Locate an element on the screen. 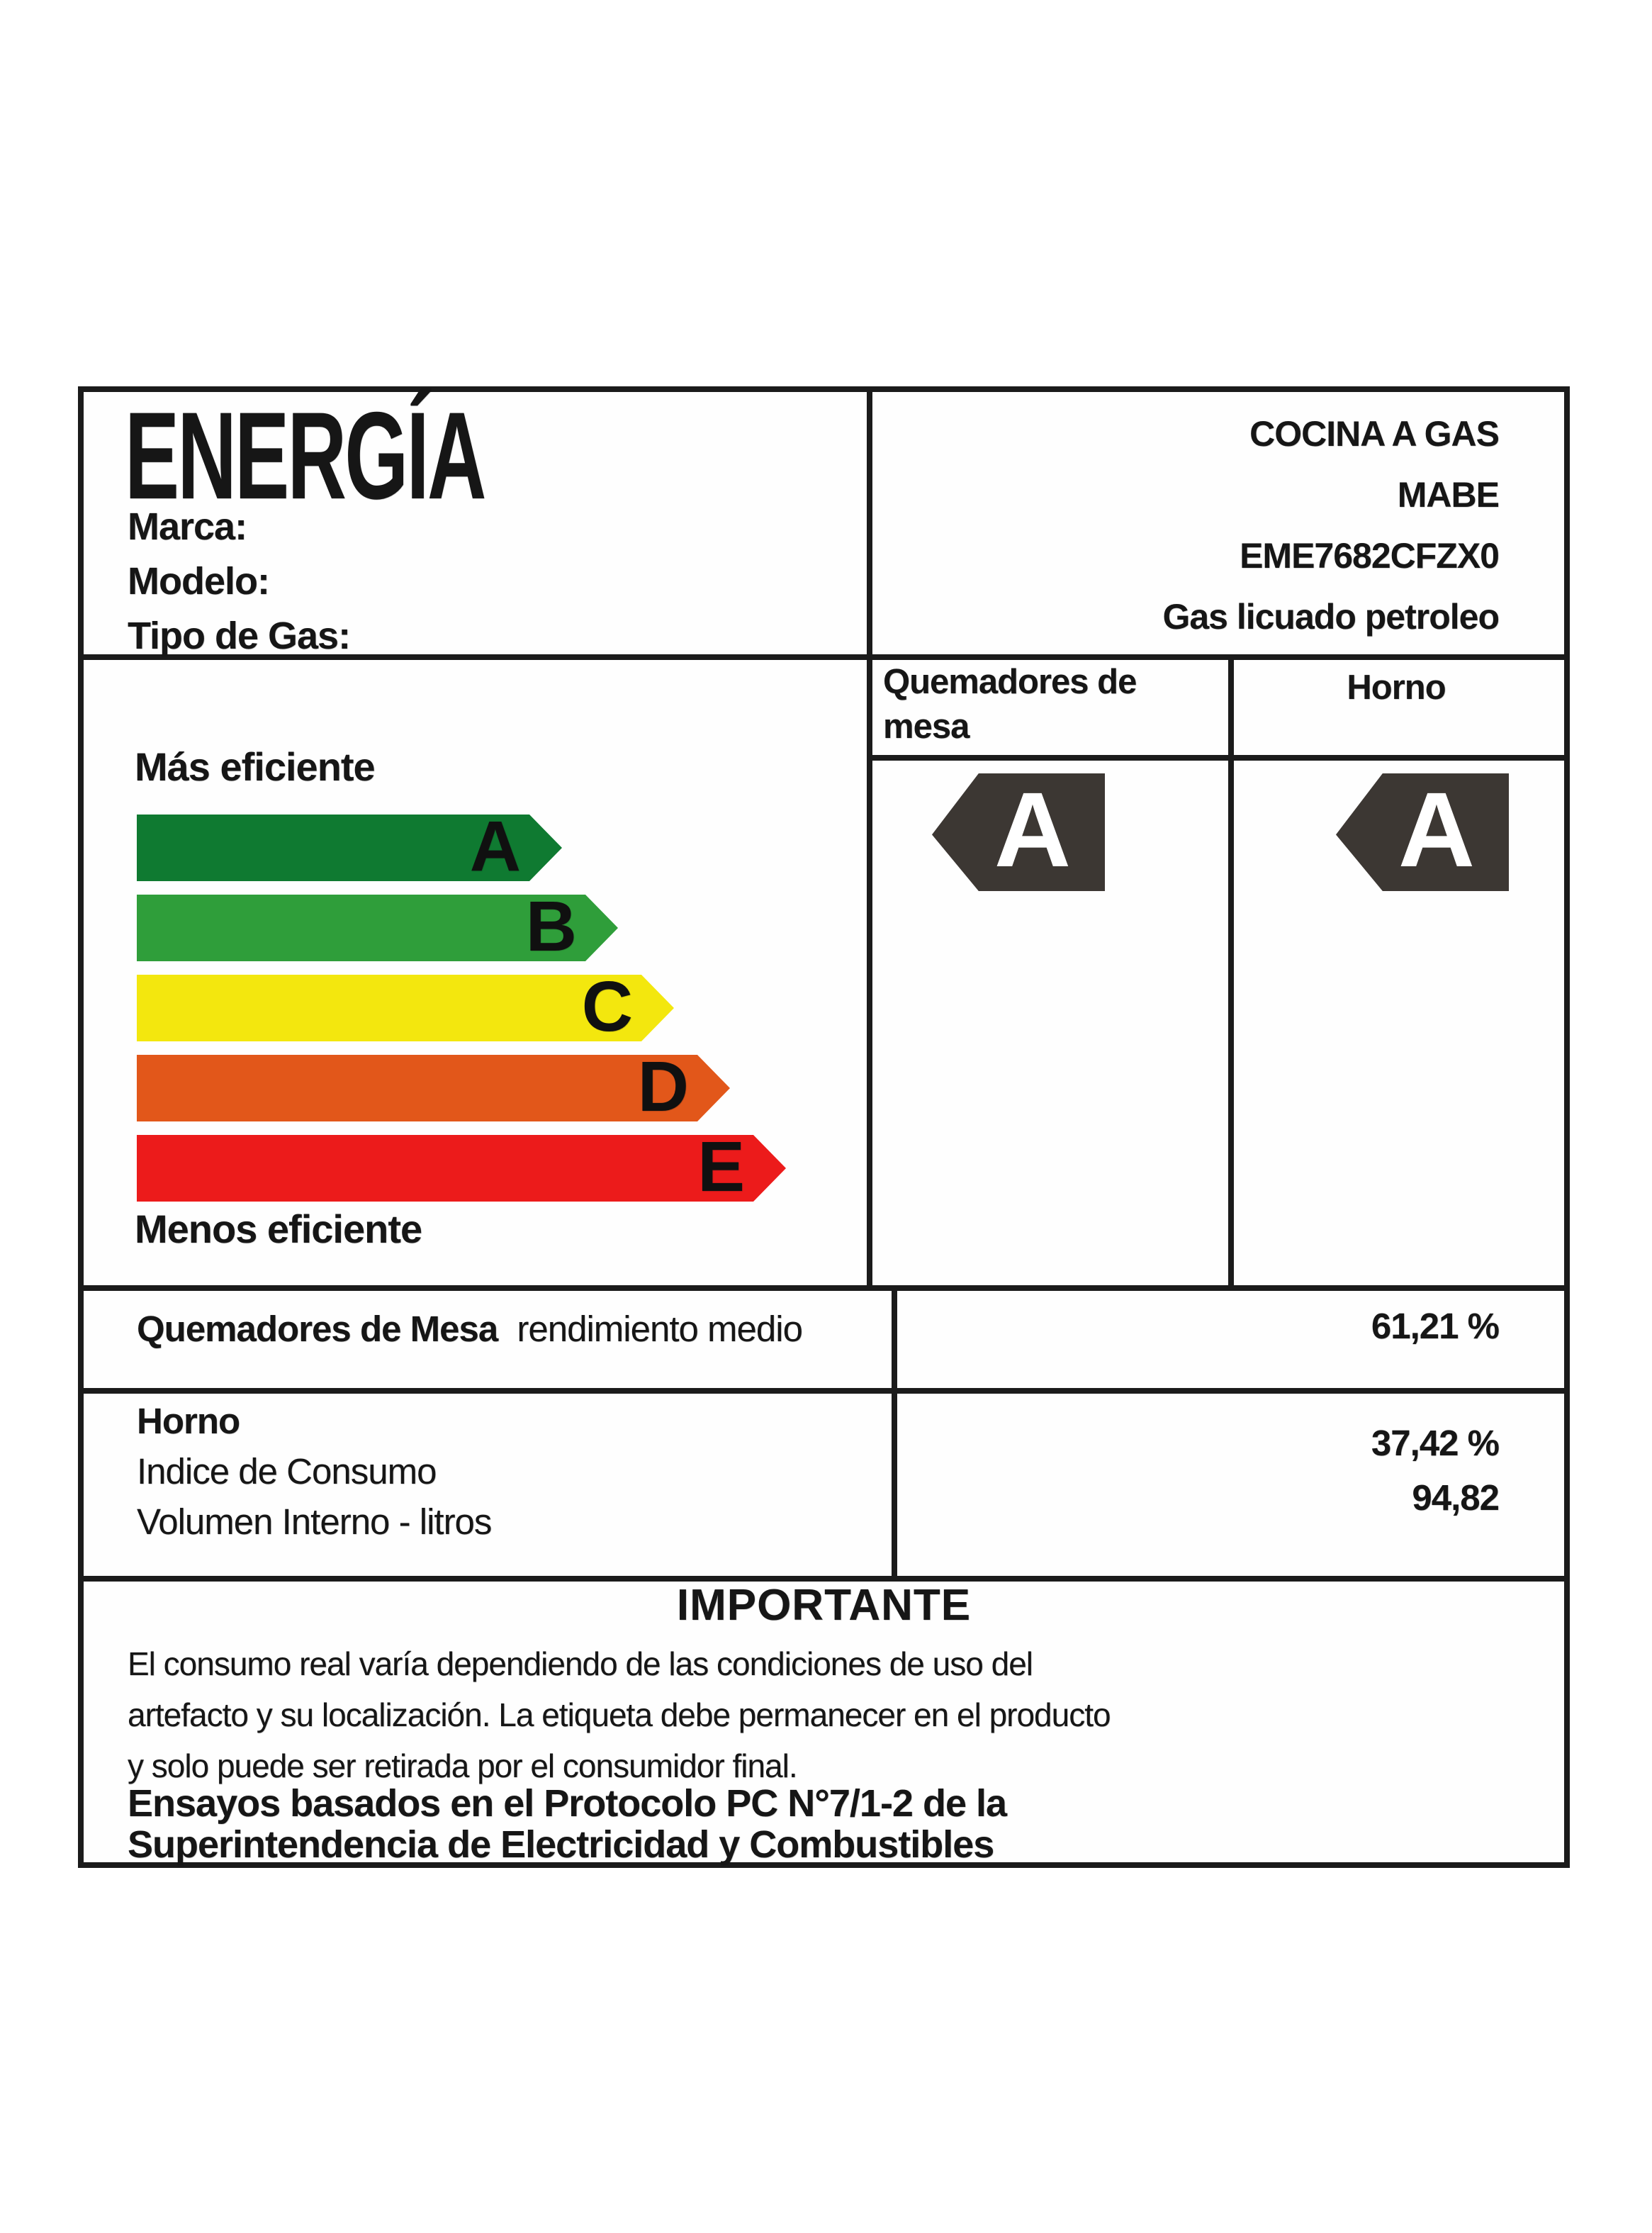 The height and width of the screenshot is (2233, 1652). burners-performance-label: Quemadores de Mesa rendimiento medio is located at coordinates (470, 1329).